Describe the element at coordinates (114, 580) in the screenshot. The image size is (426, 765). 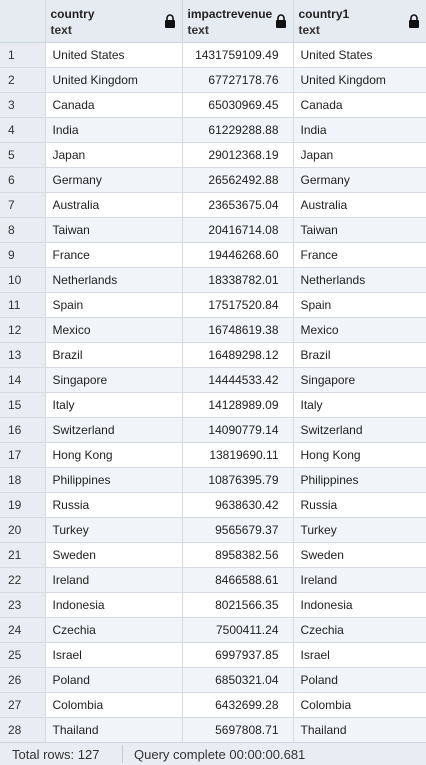
I see `cell-country: Ireland` at that location.